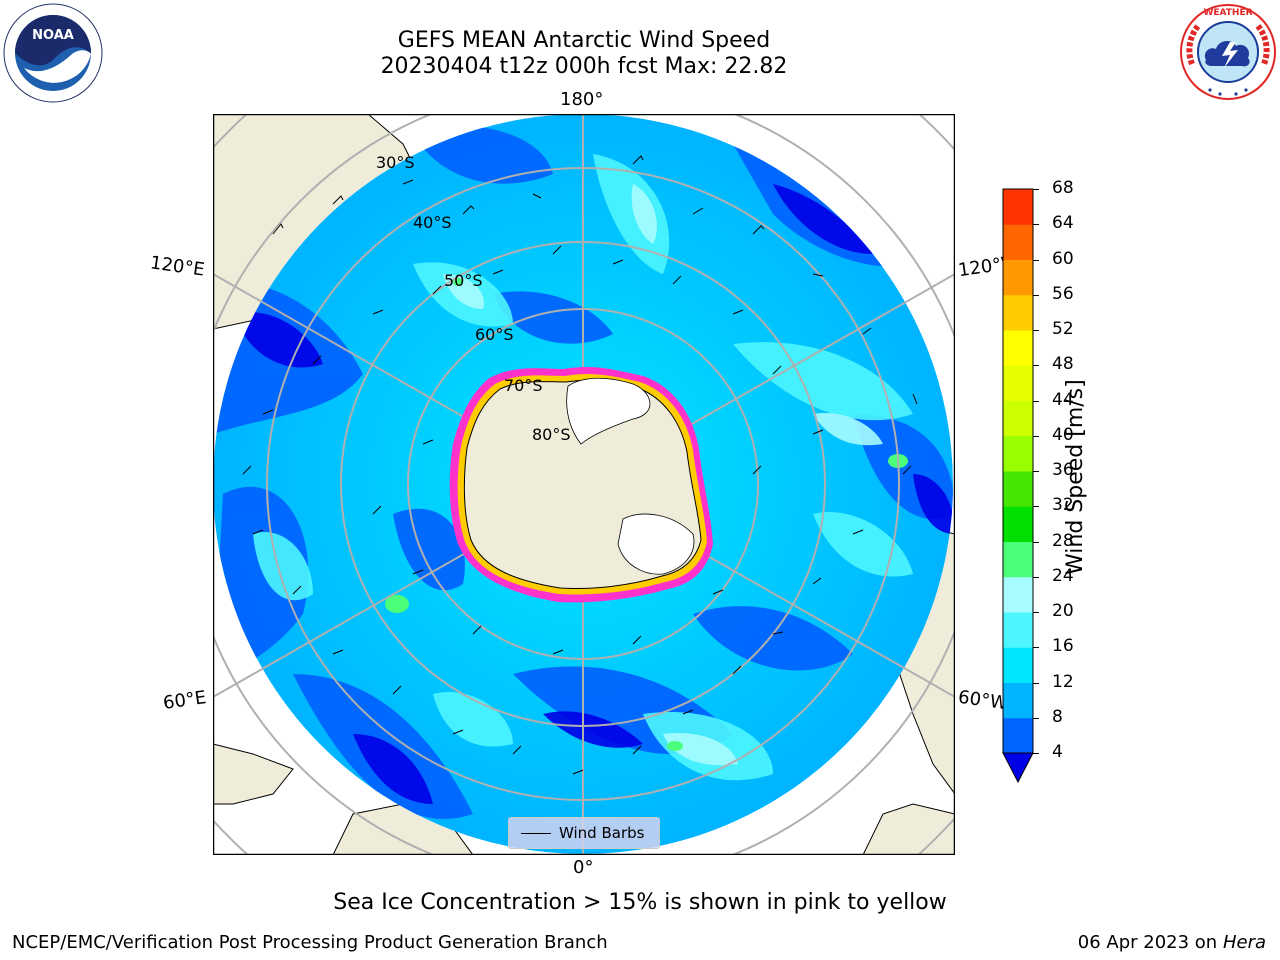 This screenshot has width=1280, height=960. I want to click on lon-label-60e: 60°E, so click(184, 700).